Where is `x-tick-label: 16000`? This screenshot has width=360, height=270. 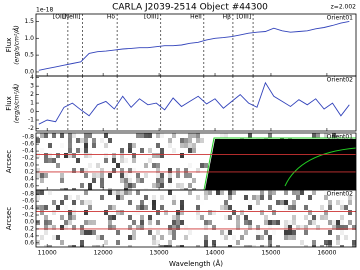
x-tick-label: 16000 is located at coordinates (326, 253).